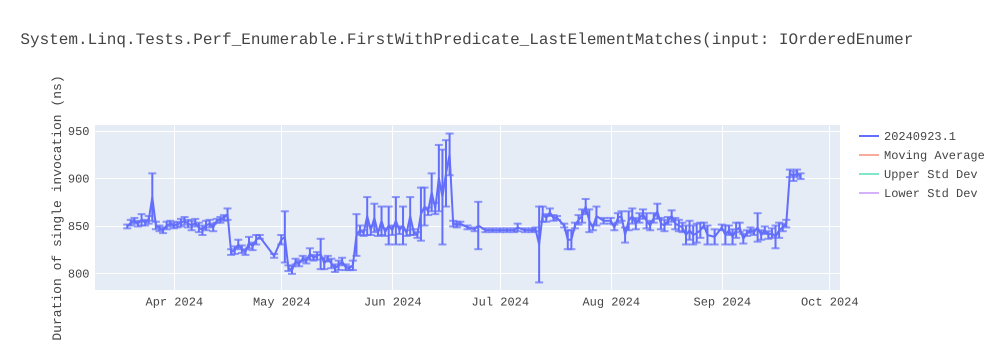 Image resolution: width=1000 pixels, height=350 pixels. What do you see at coordinates (500, 303) in the screenshot?
I see `x-tick-label: Jul 2024` at bounding box center [500, 303].